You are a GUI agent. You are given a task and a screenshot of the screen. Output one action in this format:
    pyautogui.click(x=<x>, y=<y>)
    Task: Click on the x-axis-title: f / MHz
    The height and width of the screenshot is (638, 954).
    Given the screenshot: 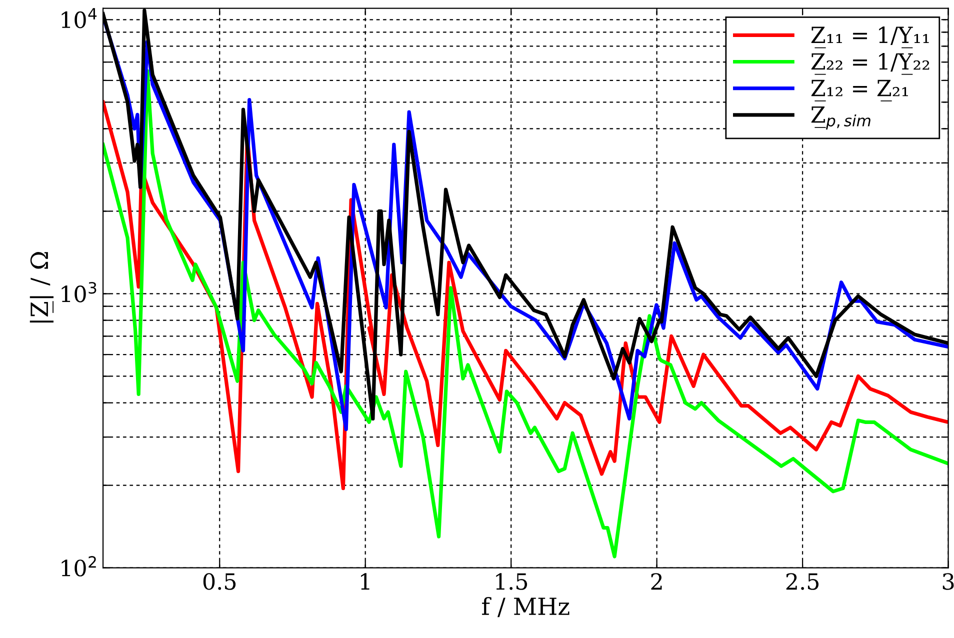 What is the action you would take?
    pyautogui.click(x=526, y=607)
    